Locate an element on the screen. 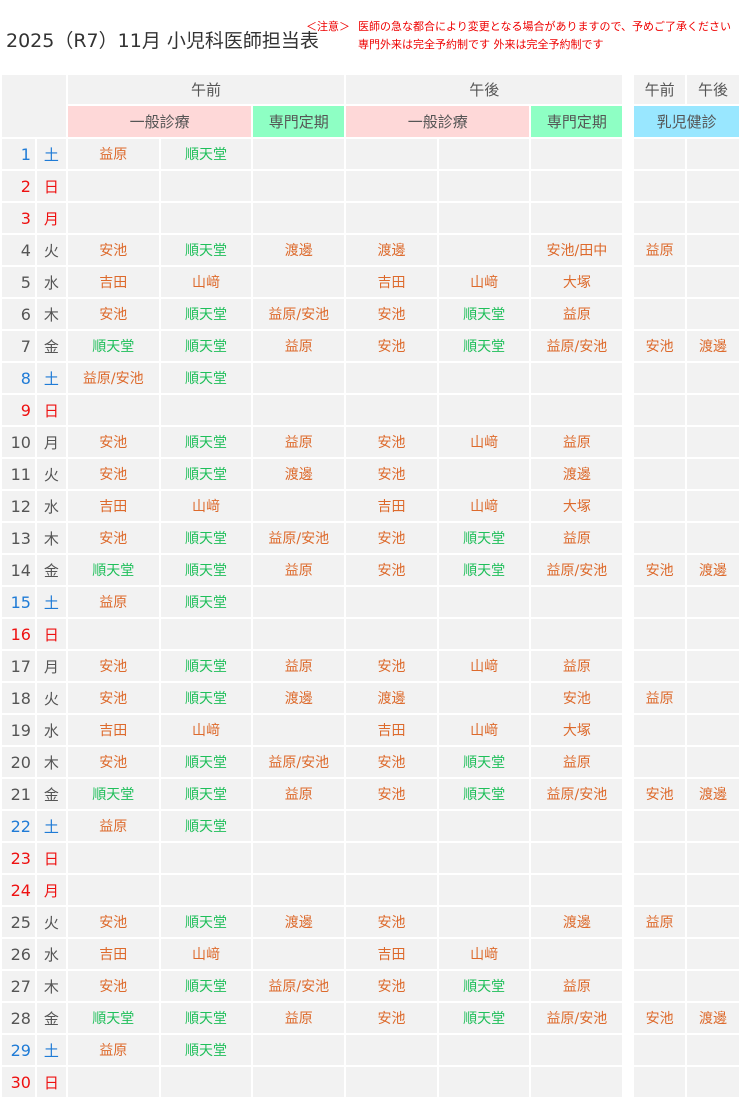 The height and width of the screenshot is (1099, 741). table-row: 17 月安池 順天堂 益原 安池 山﨑 益原 is located at coordinates (370, 666).